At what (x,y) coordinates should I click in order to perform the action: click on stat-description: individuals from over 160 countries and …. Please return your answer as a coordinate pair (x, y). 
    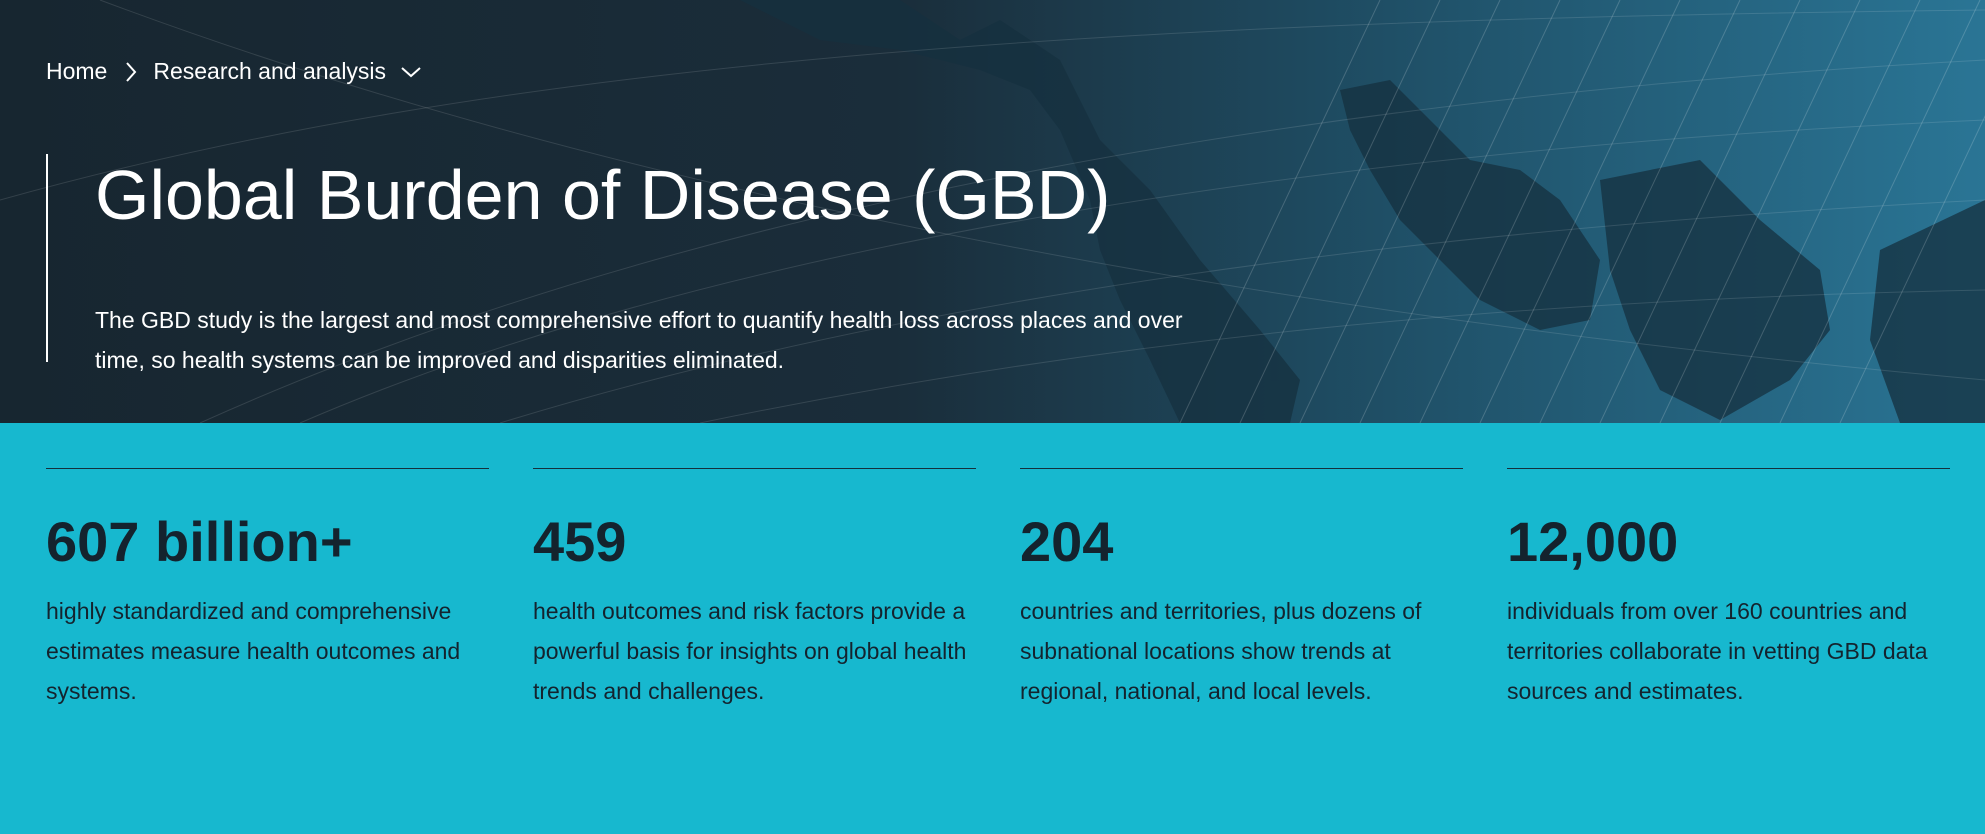
    Looking at the image, I should click on (1717, 650).